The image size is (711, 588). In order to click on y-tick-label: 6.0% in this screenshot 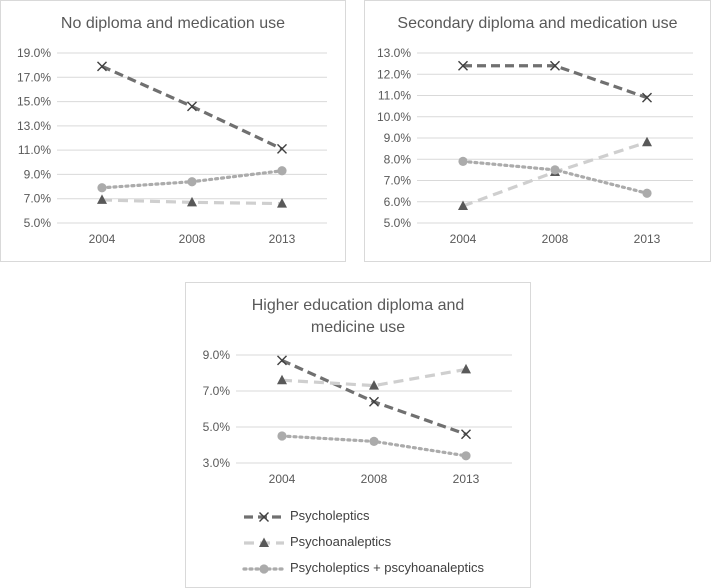, I will do `click(398, 202)`.